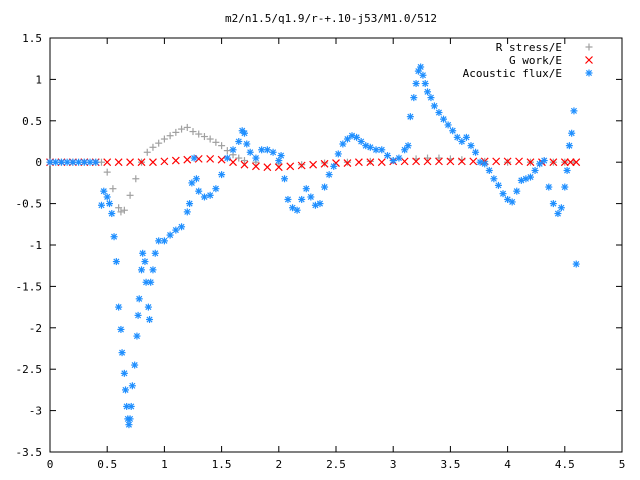  I want to click on x-tick-label: 3, so click(393, 464).